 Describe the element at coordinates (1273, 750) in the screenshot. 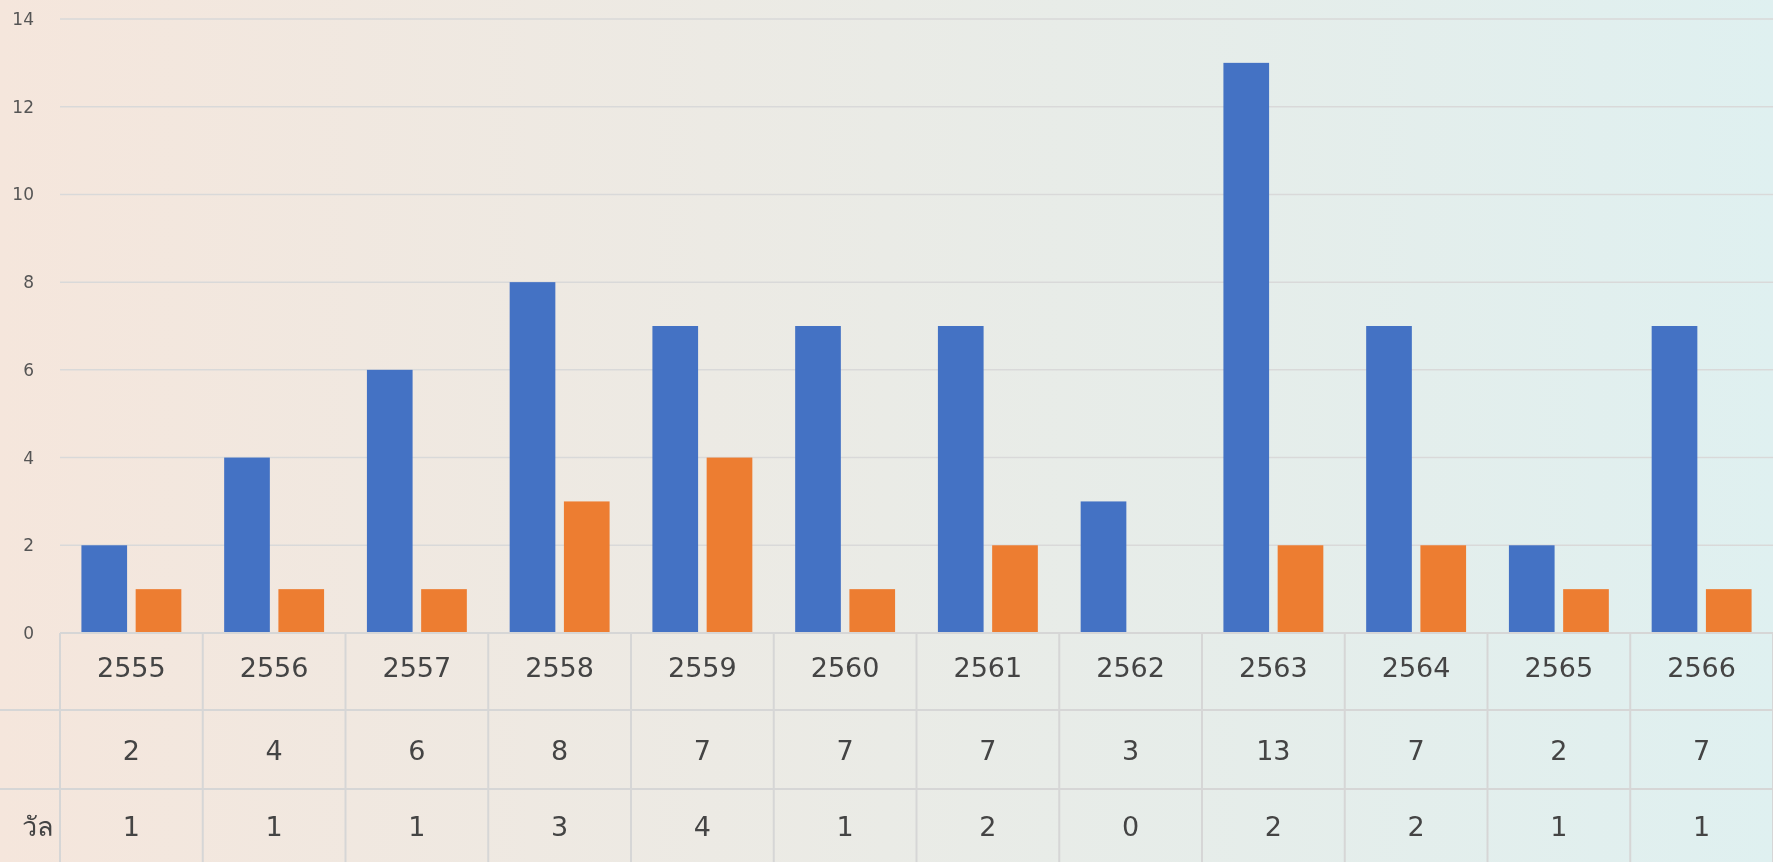

I see `data-label: 13` at that location.